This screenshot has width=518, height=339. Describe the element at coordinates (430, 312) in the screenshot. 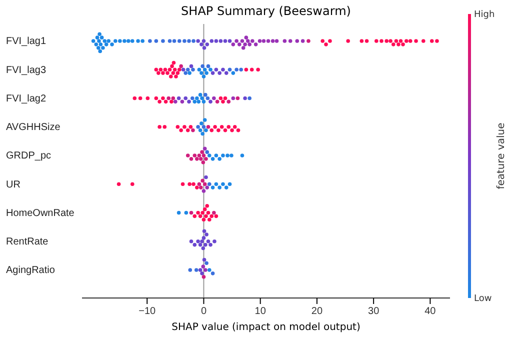

I see `x-tick-label: 40` at that location.